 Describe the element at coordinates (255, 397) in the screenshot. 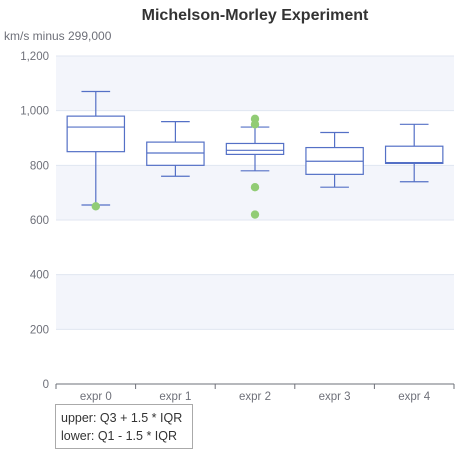

I see `x-tick-label: expr 2` at that location.